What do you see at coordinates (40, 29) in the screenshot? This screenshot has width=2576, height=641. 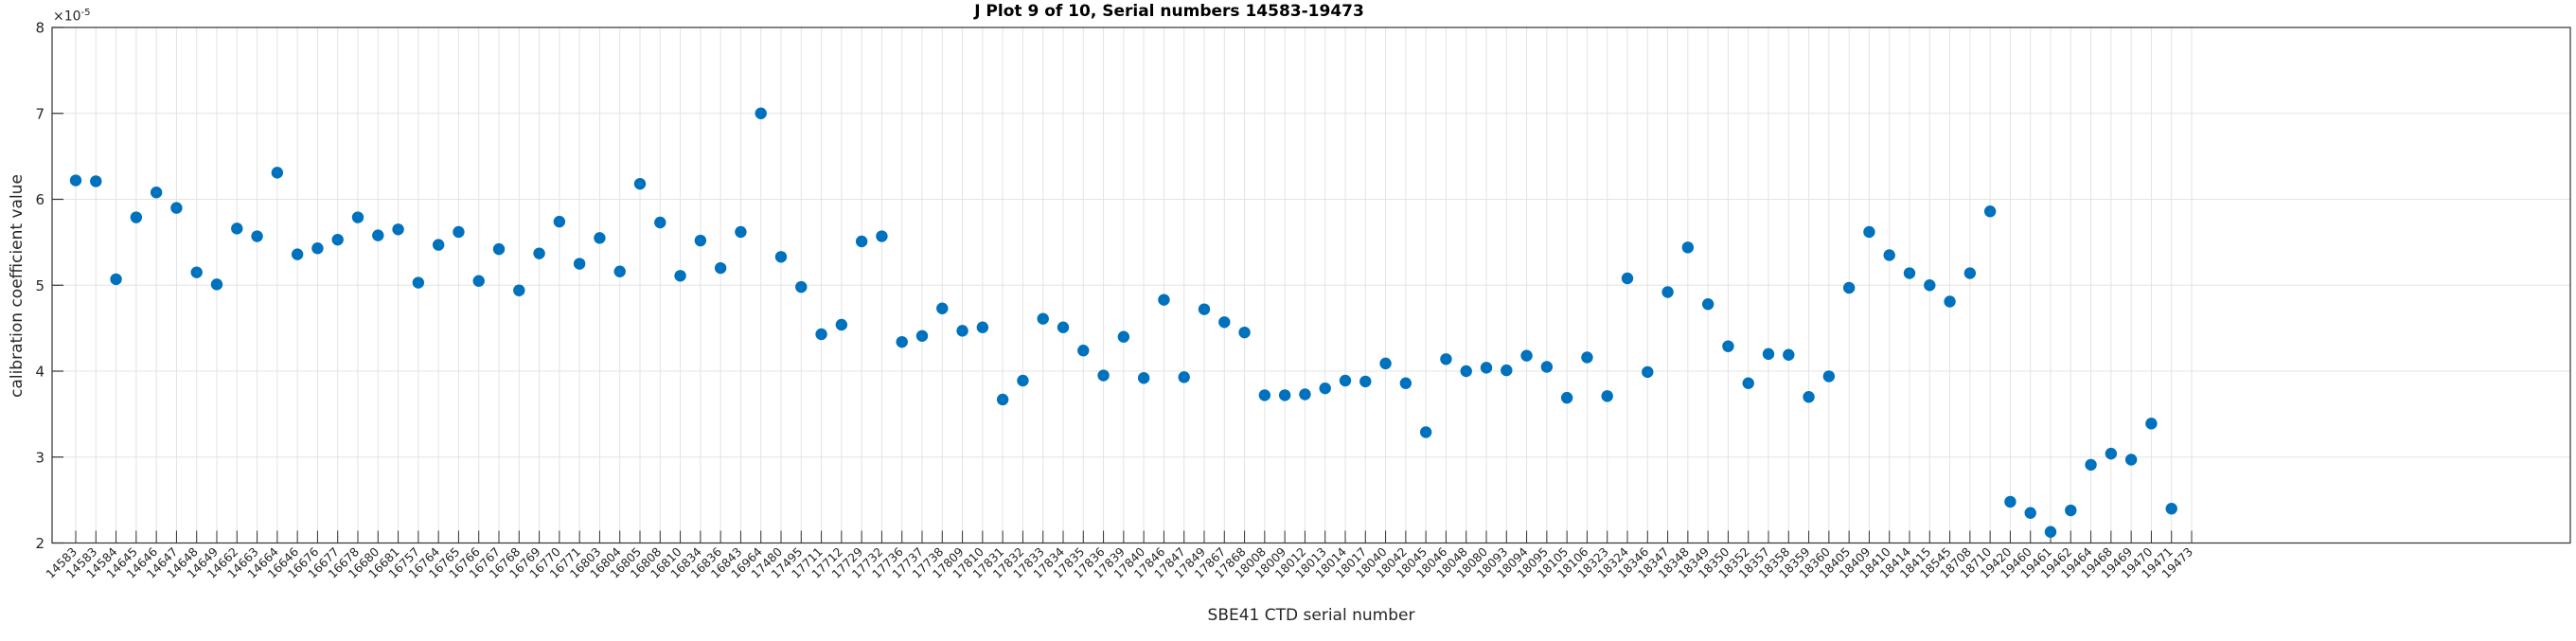 I see `y-tick-label: 8` at bounding box center [40, 29].